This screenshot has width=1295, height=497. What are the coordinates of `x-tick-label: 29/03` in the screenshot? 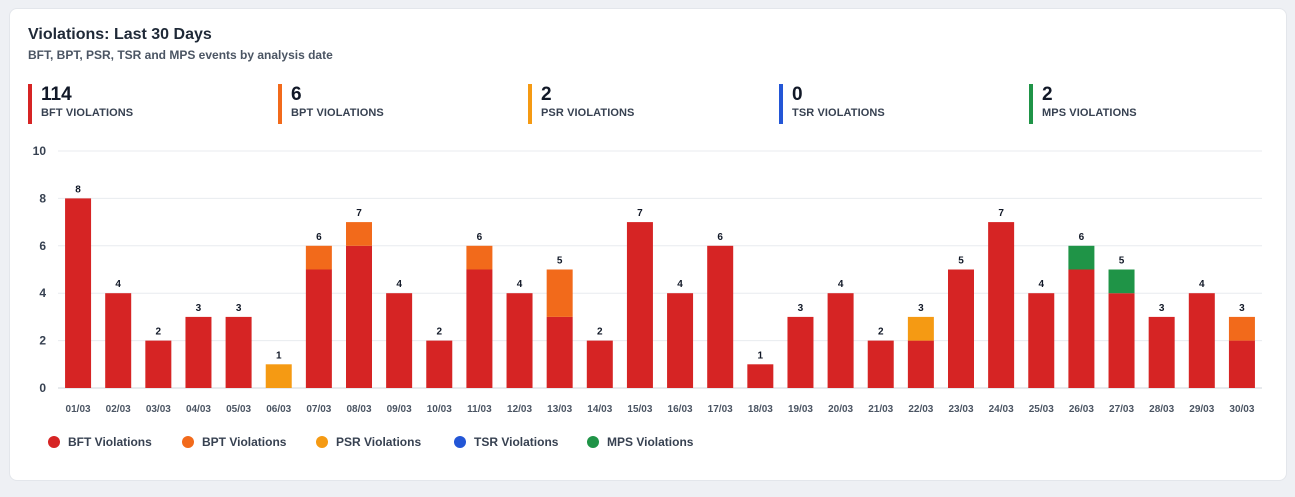 It's located at (1201, 409).